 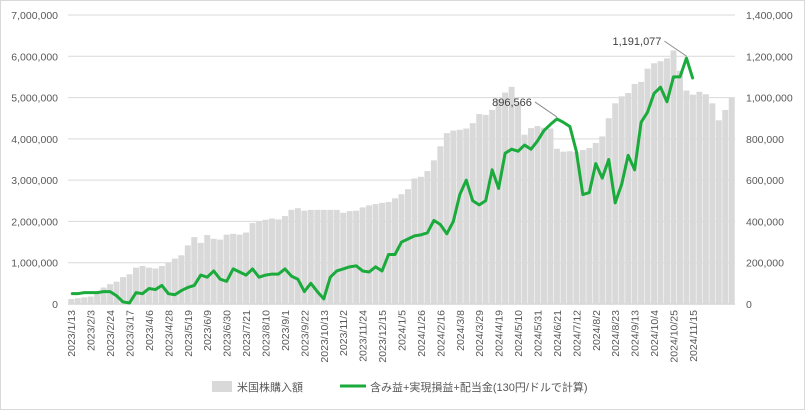 What do you see at coordinates (674, 336) in the screenshot?
I see `x-tick-label: 2024/10/25` at bounding box center [674, 336].